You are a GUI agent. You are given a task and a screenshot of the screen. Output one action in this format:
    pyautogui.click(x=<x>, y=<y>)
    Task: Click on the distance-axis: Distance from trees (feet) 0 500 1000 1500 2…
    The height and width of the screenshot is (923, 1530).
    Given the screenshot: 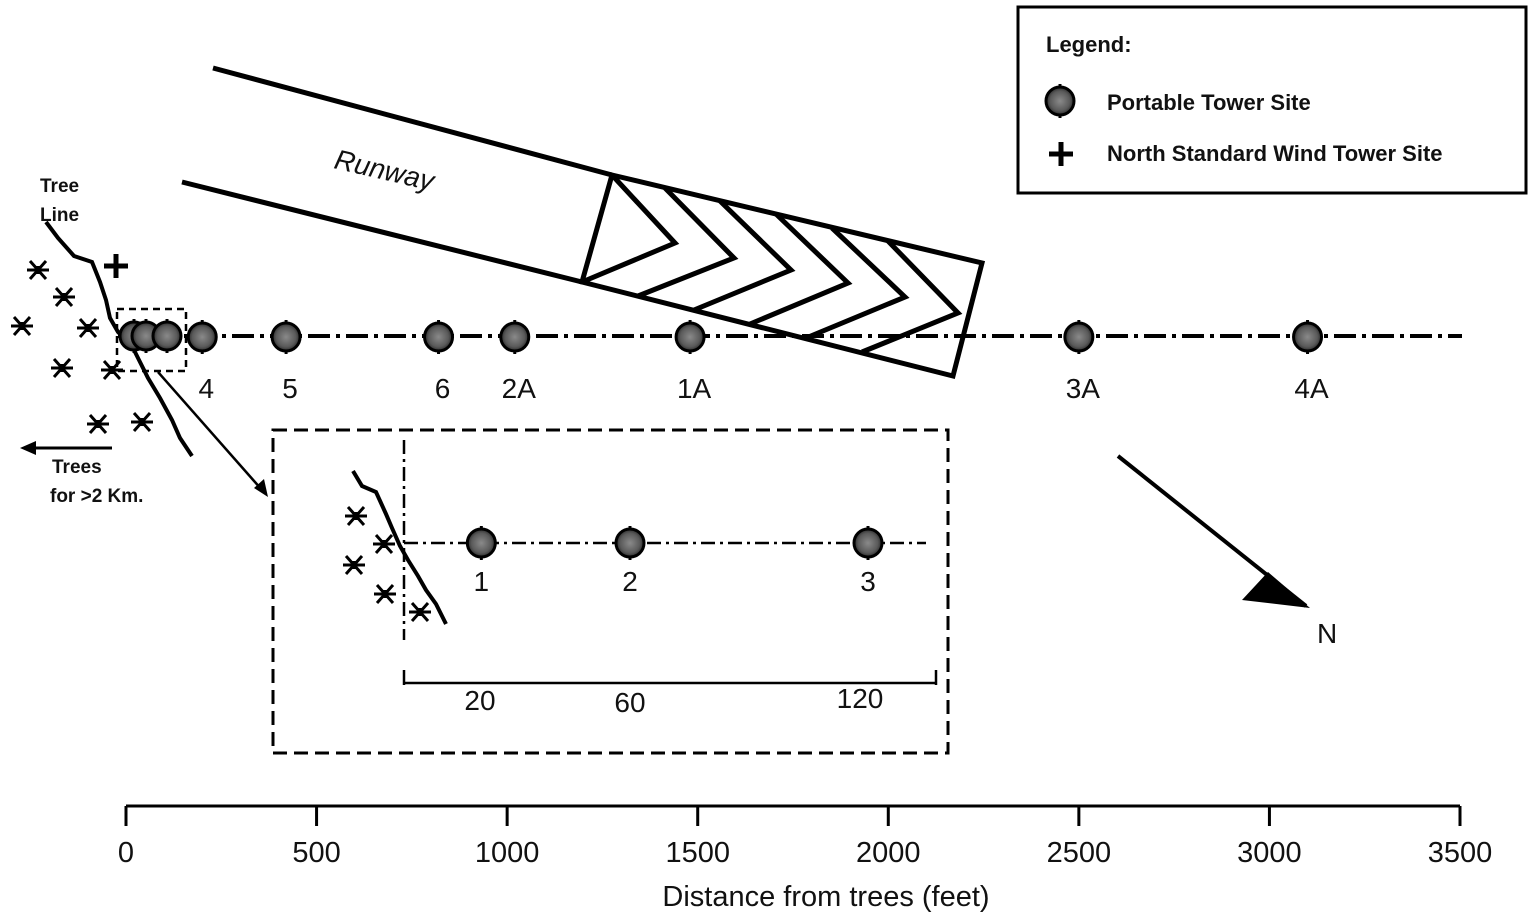 What is the action you would take?
    pyautogui.click(x=805, y=858)
    